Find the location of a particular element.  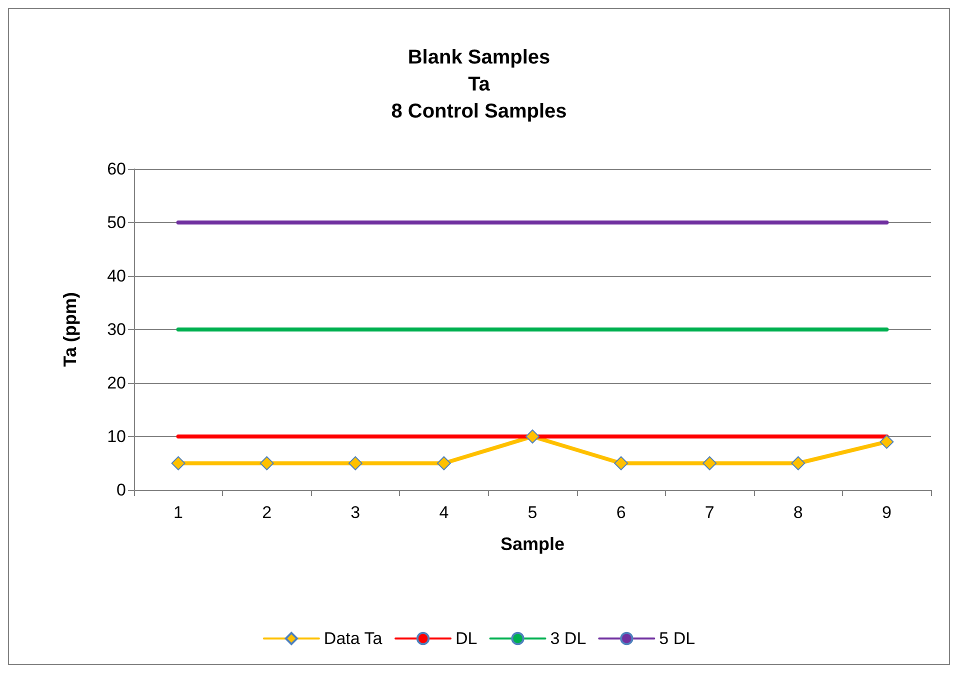

x-tick-label: 3 is located at coordinates (355, 512).